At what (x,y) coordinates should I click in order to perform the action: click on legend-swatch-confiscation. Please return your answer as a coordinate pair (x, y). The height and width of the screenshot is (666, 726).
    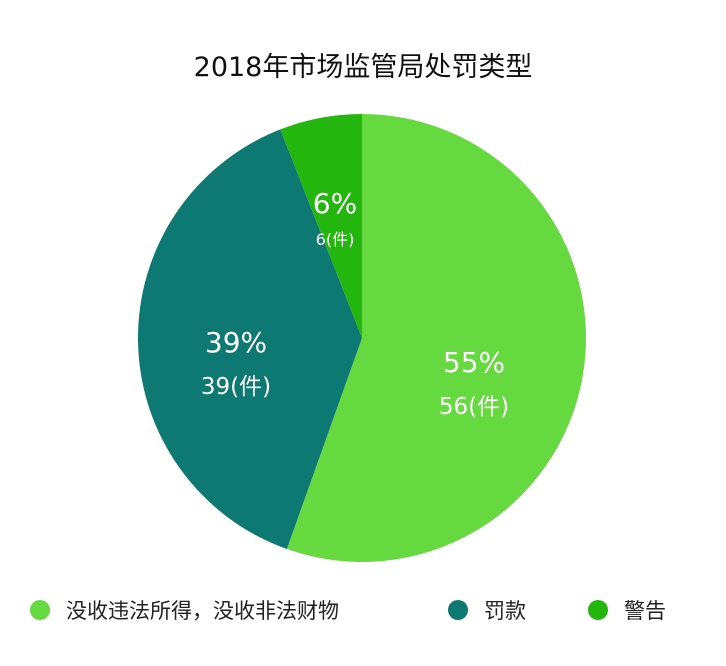
    Looking at the image, I should click on (40, 610).